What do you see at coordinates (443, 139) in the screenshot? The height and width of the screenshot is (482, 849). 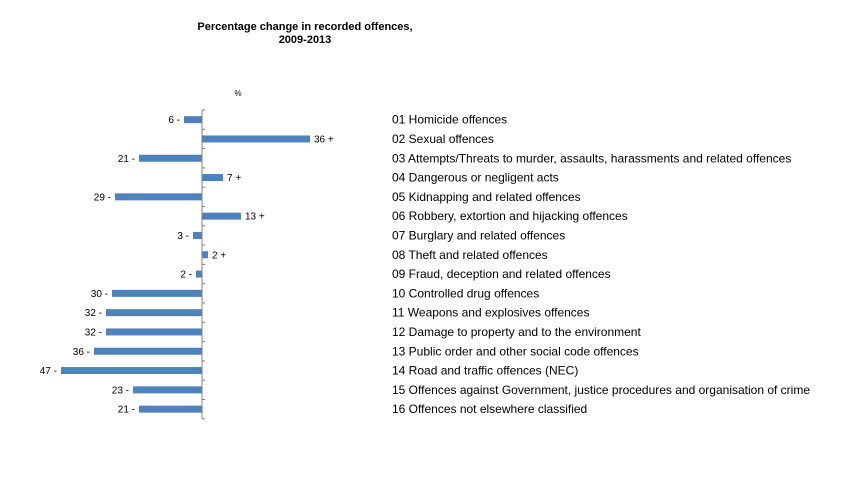 I see `category-label: 02 Sexual offences` at bounding box center [443, 139].